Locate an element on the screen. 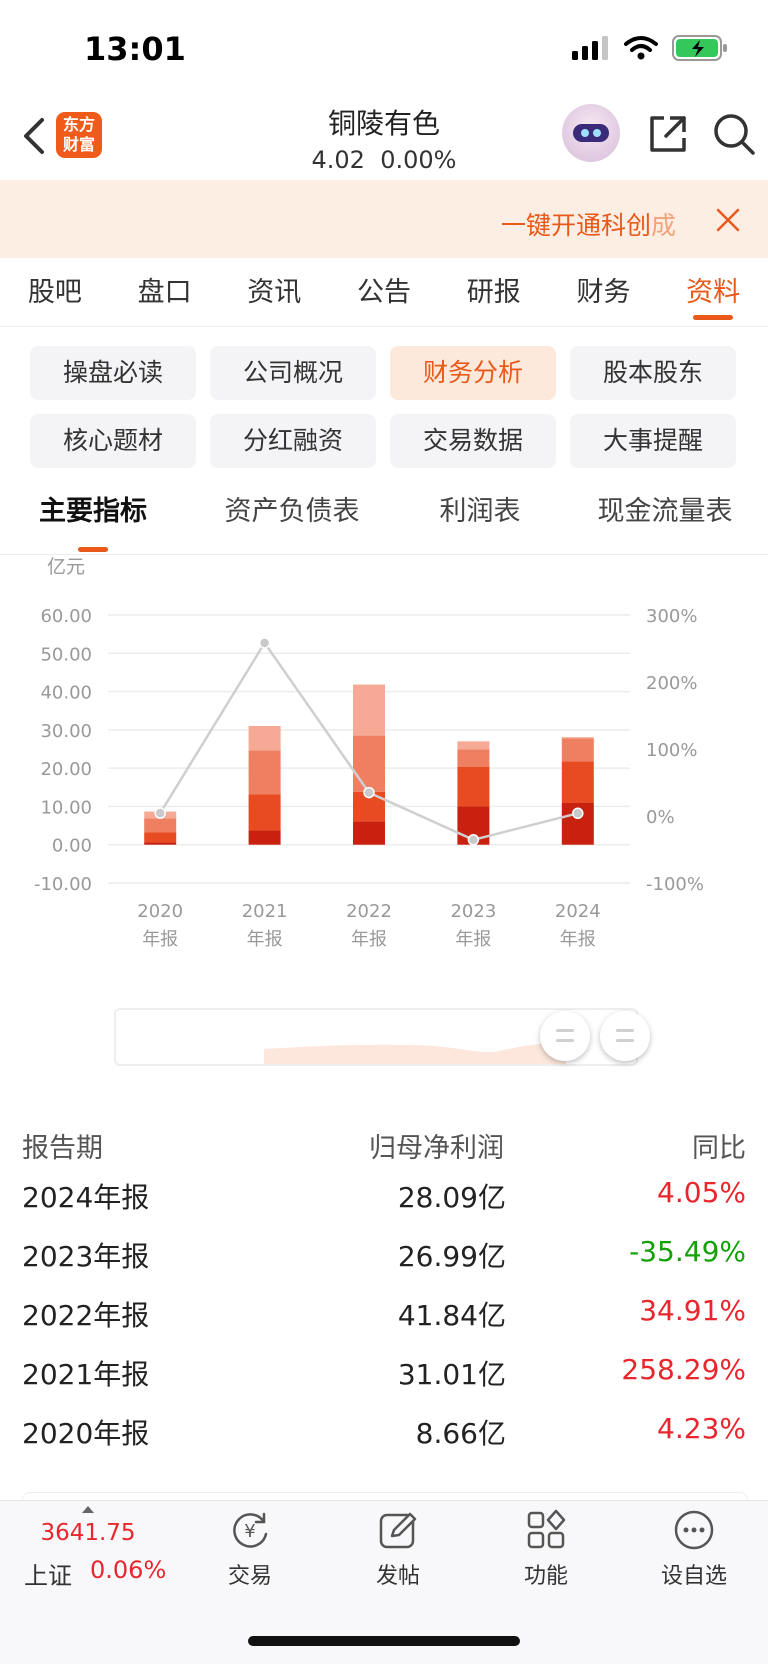 This screenshot has width=768, height=1664. btn-company-overview: 公司概况 is located at coordinates (293, 373).